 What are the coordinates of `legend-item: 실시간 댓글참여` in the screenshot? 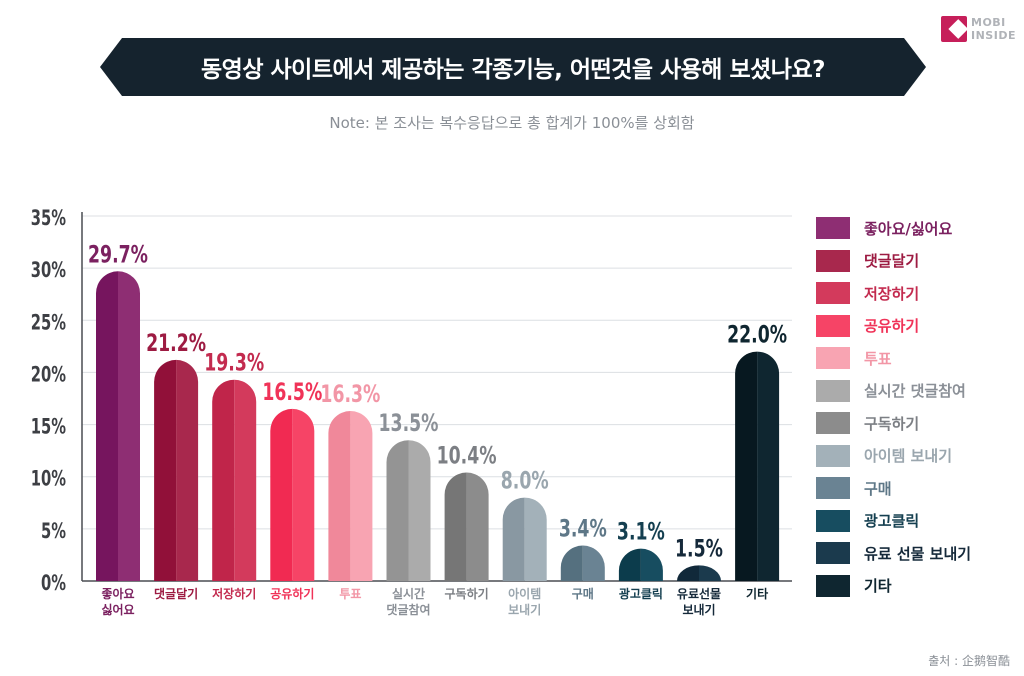 It's located at (916, 391).